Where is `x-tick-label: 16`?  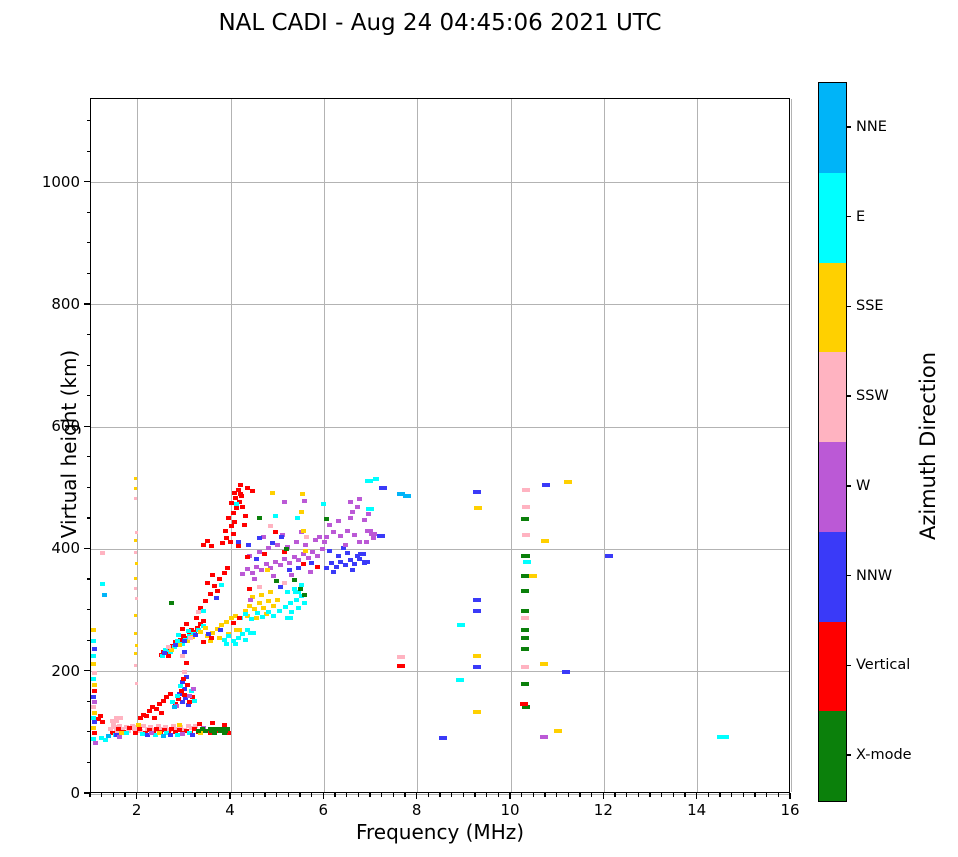
x-tick-label: 16 is located at coordinates (790, 810).